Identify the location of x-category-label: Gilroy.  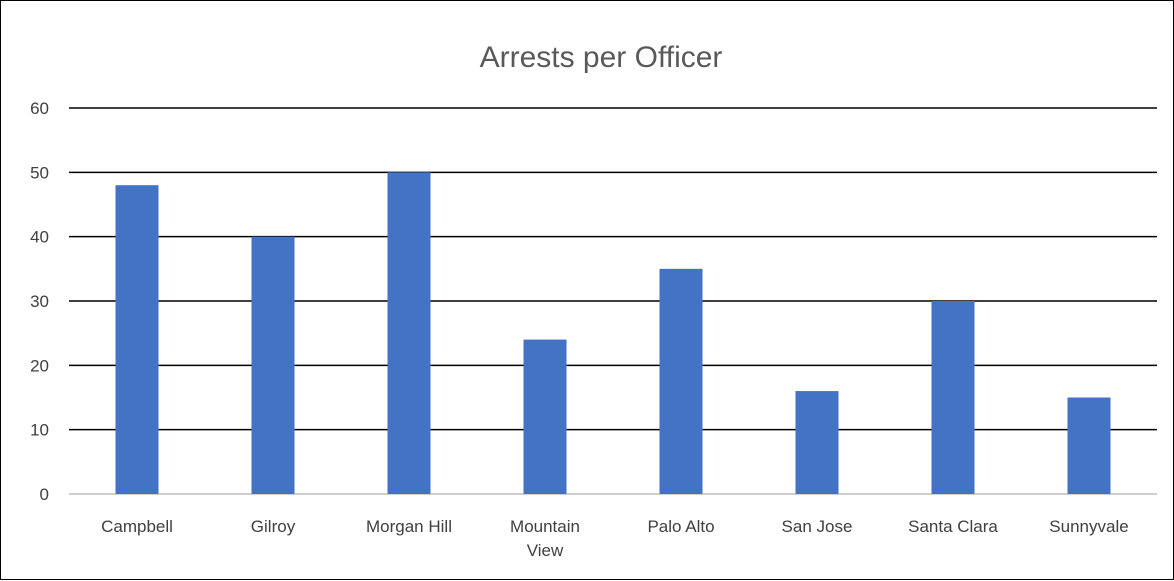
(273, 526).